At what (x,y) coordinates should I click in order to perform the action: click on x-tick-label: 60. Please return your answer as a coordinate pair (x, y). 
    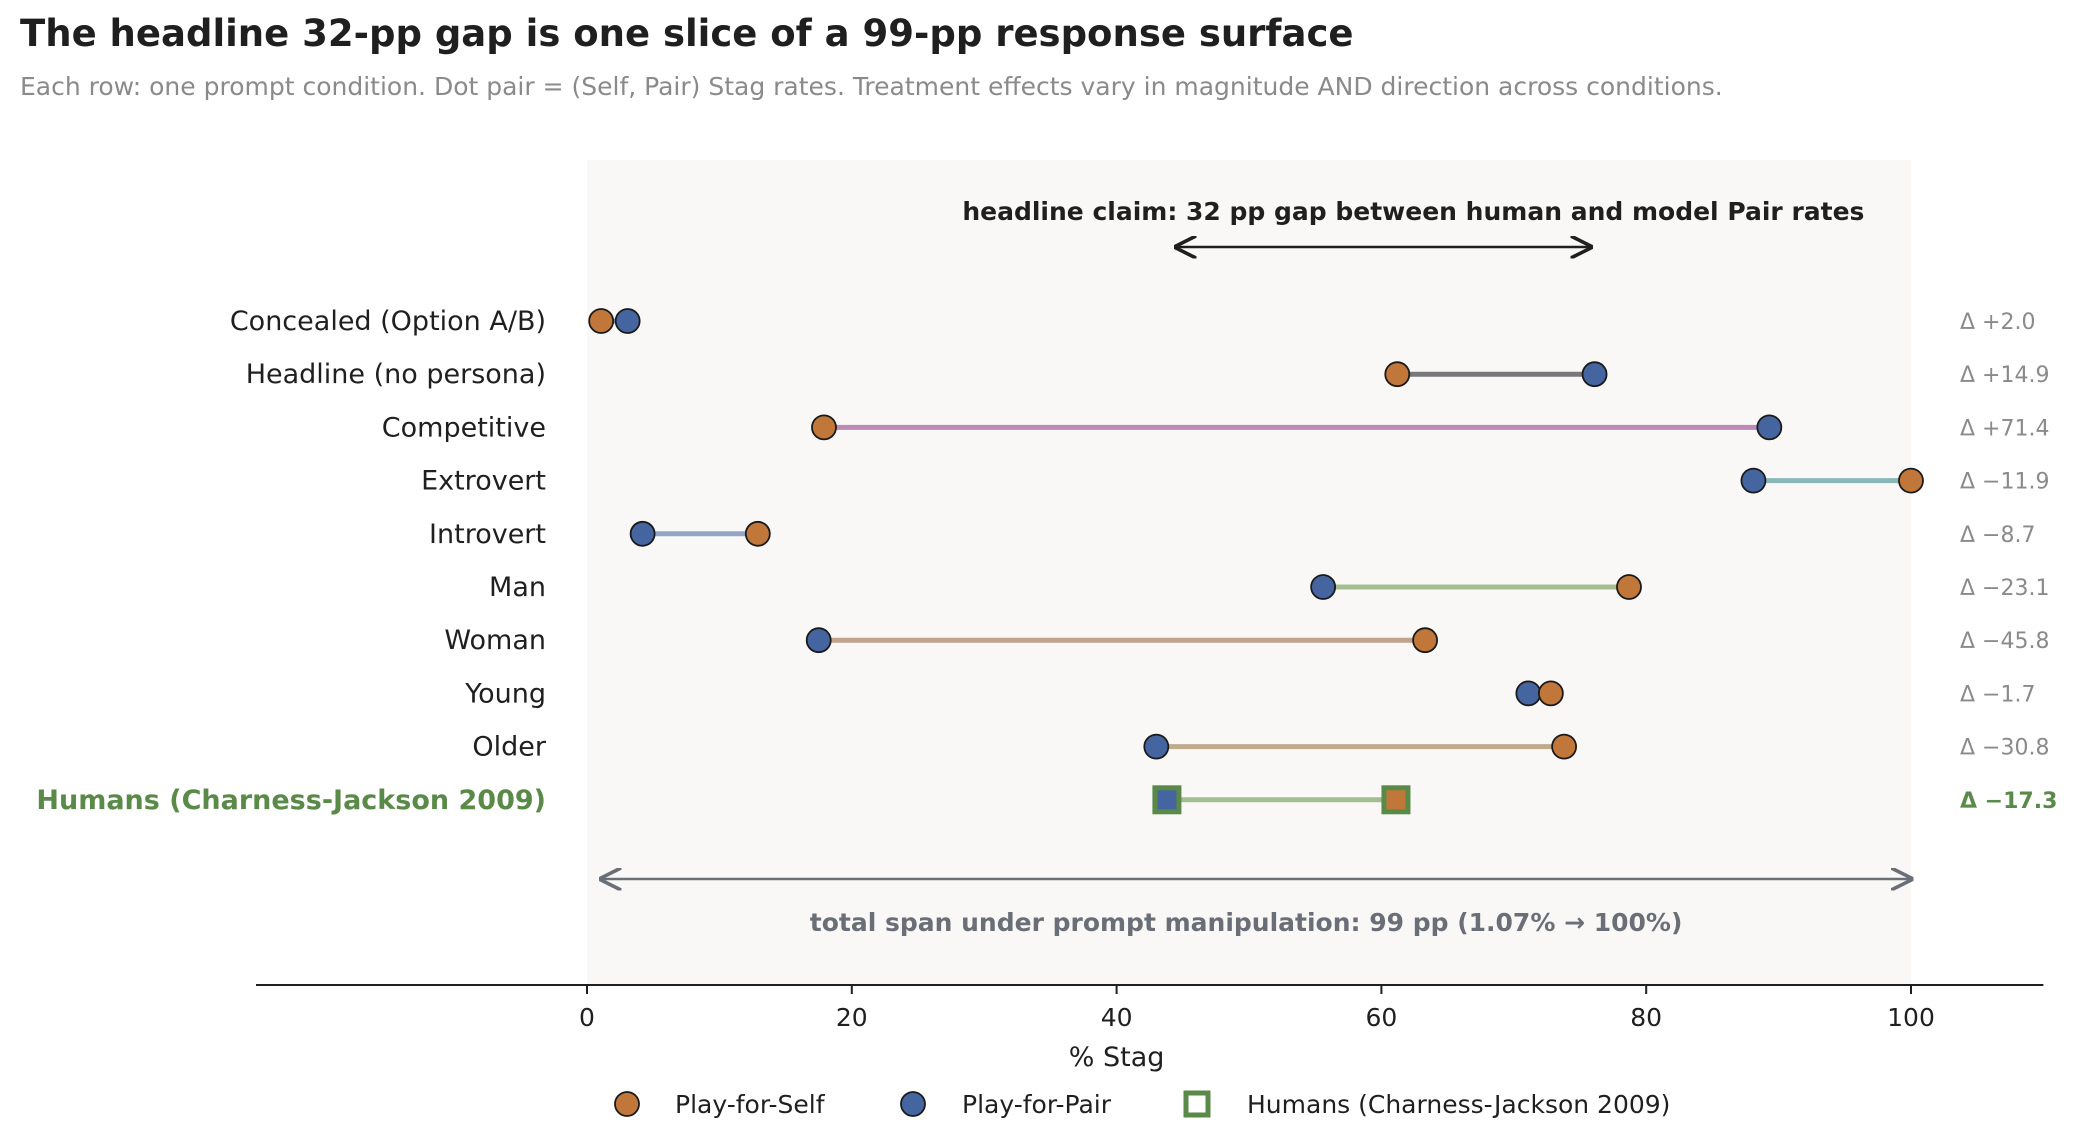
    Looking at the image, I should click on (1381, 1017).